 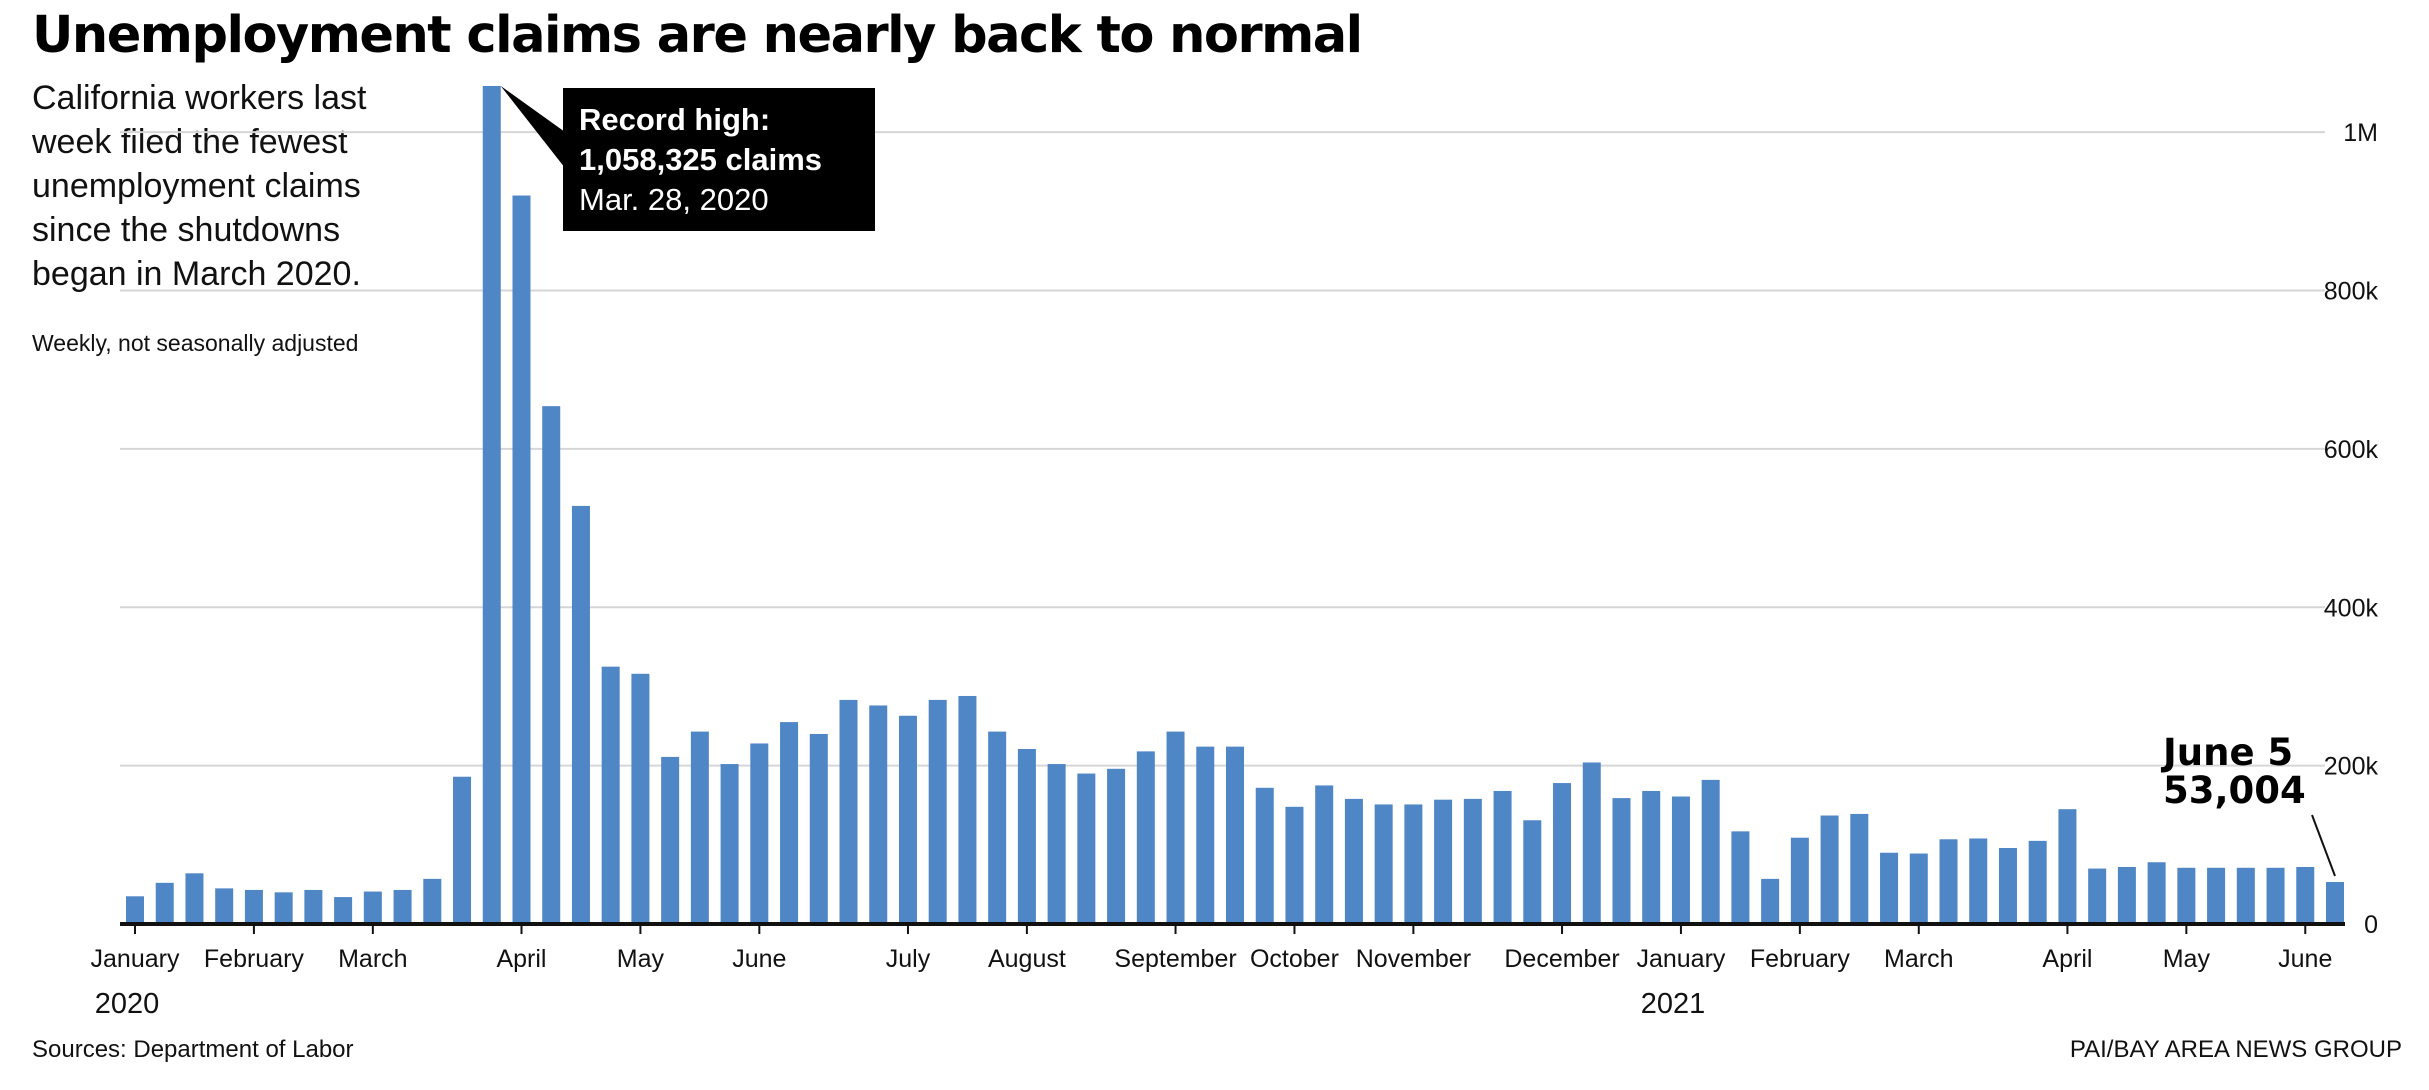 What do you see at coordinates (908, 959) in the screenshot?
I see `x-tick-label: July` at bounding box center [908, 959].